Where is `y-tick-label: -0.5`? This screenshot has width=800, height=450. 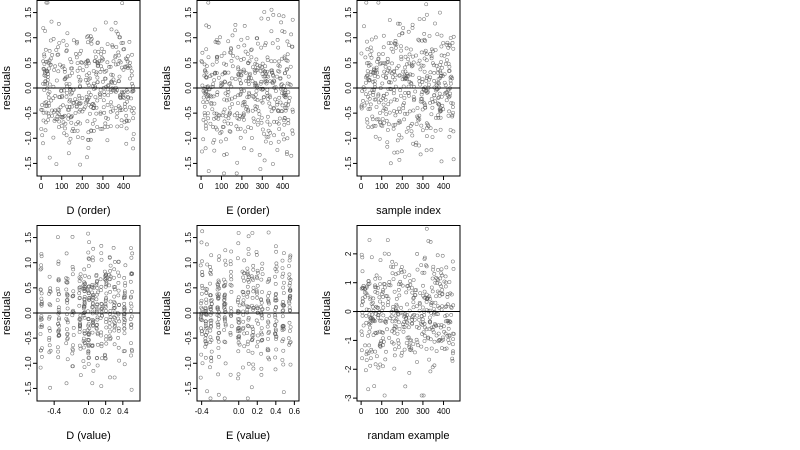 y-tick-label: -0.5 is located at coordinates (188, 113).